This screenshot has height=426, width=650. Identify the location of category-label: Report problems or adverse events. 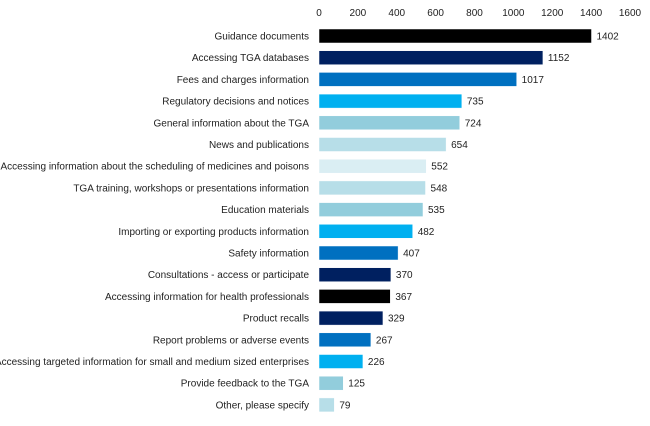
(231, 340).